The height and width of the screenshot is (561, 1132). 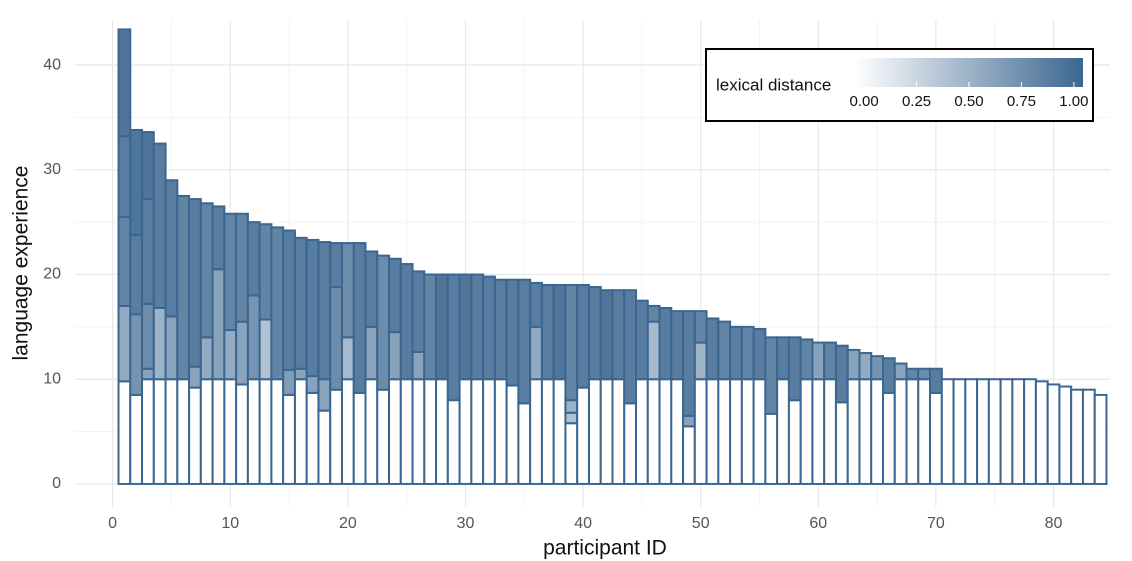 What do you see at coordinates (605, 548) in the screenshot?
I see `x-axis-label: participant ID` at bounding box center [605, 548].